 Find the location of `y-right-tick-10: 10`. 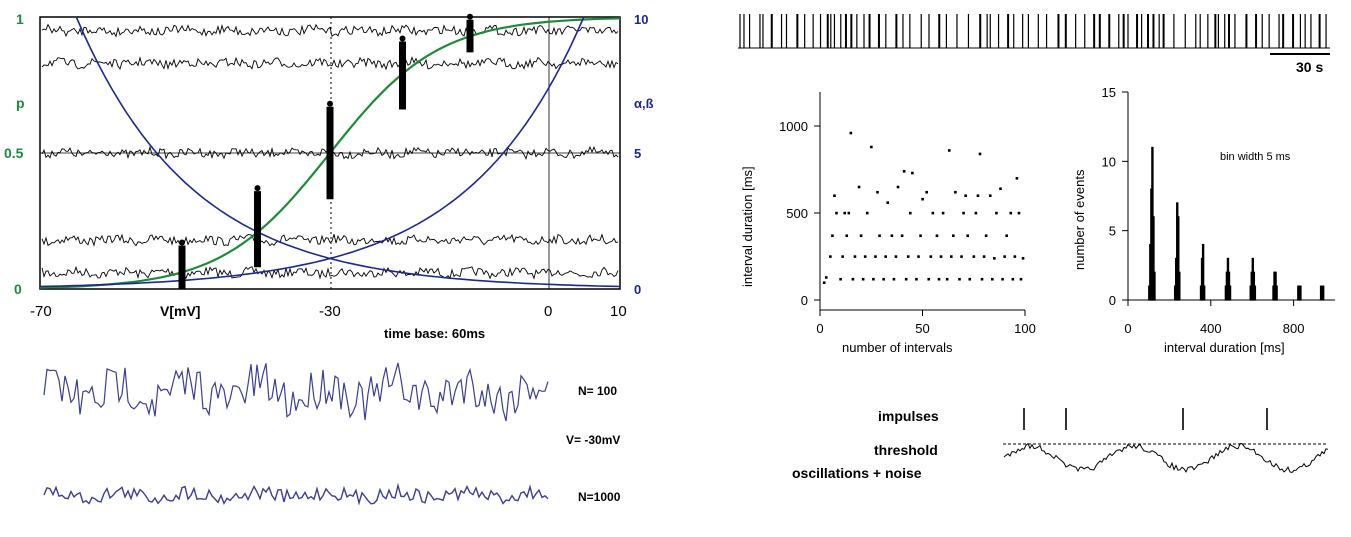

y-right-tick-10: 10 is located at coordinates (641, 19).